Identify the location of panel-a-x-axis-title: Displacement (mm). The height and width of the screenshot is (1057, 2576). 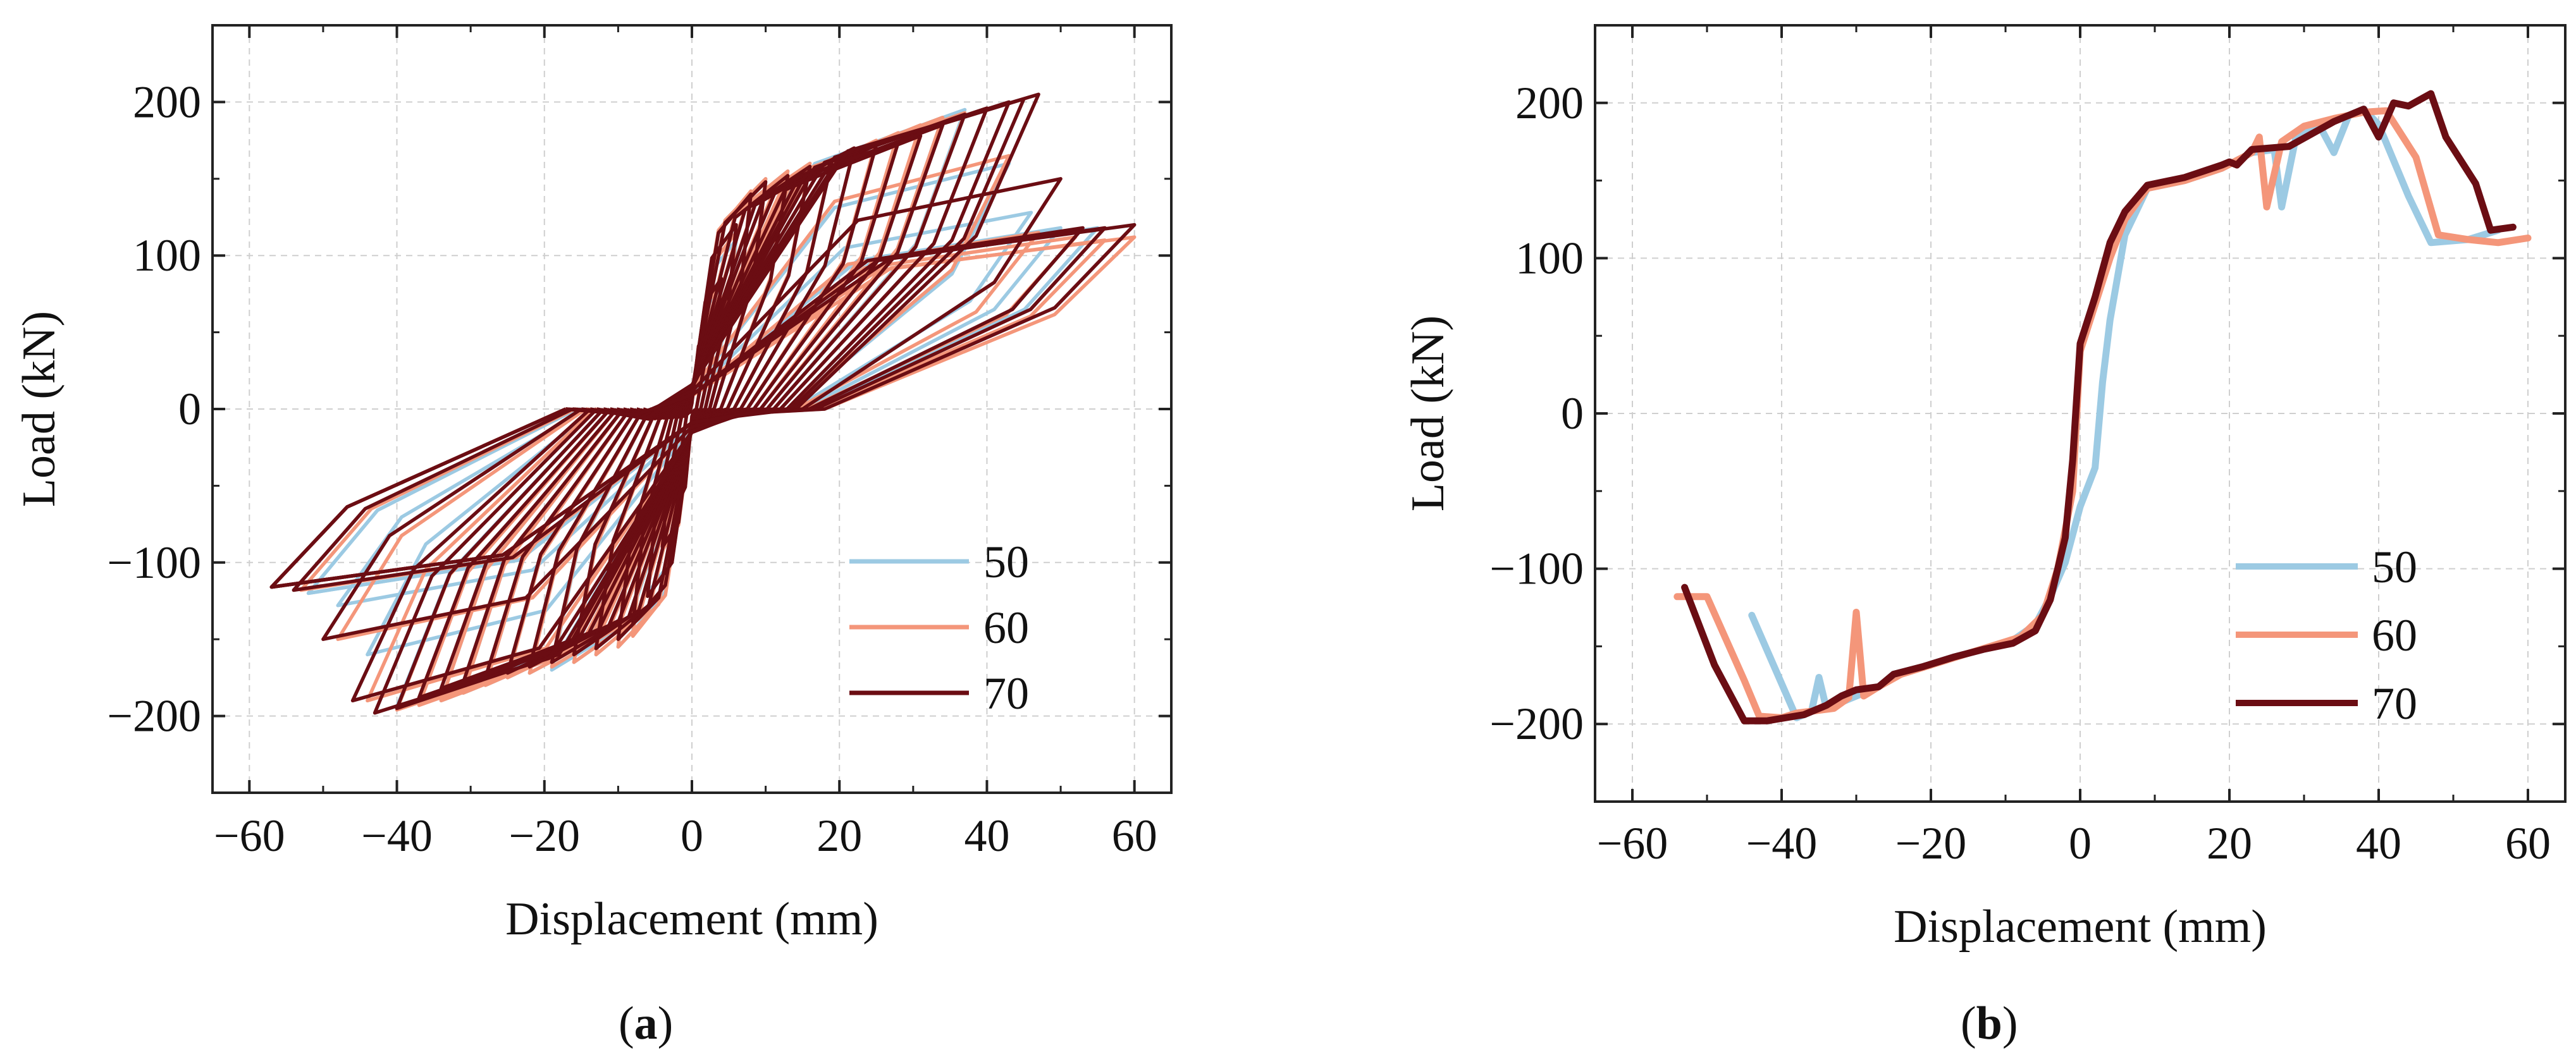
(691, 919).